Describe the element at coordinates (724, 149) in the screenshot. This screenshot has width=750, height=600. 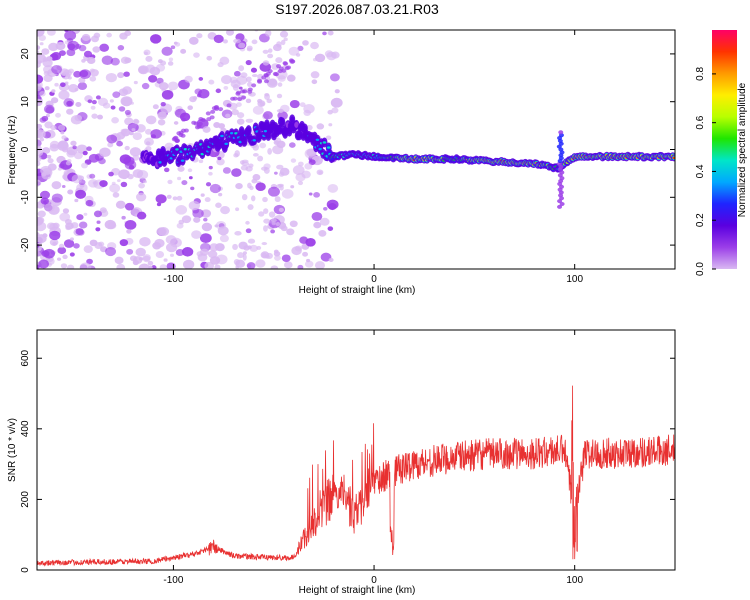
I see `colorbar-gradient` at that location.